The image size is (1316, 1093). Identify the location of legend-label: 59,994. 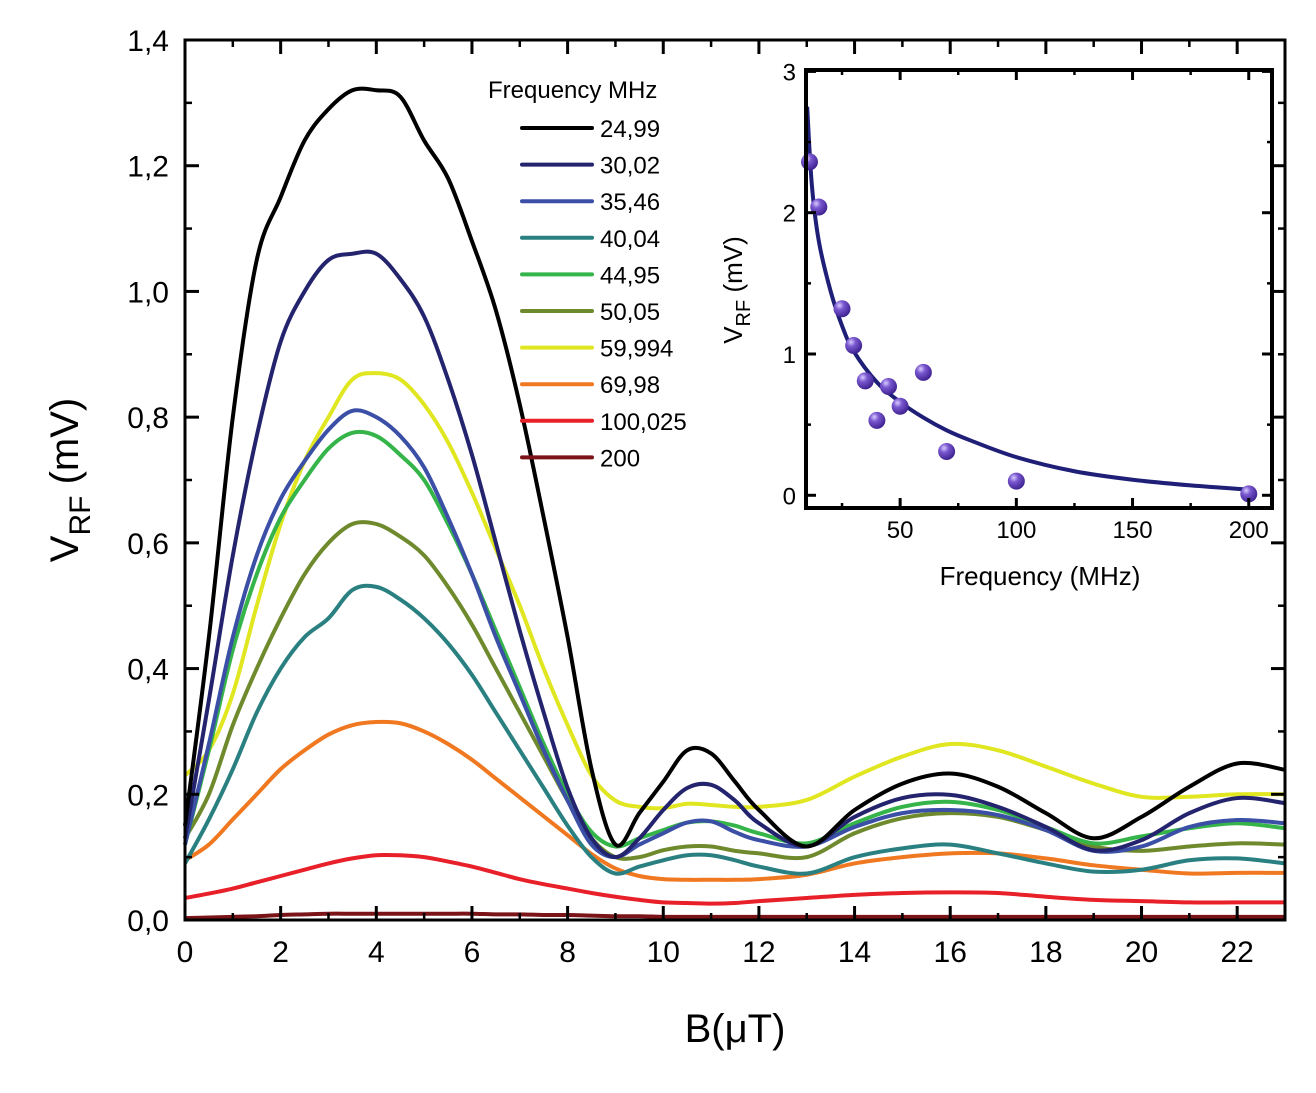
(636, 349).